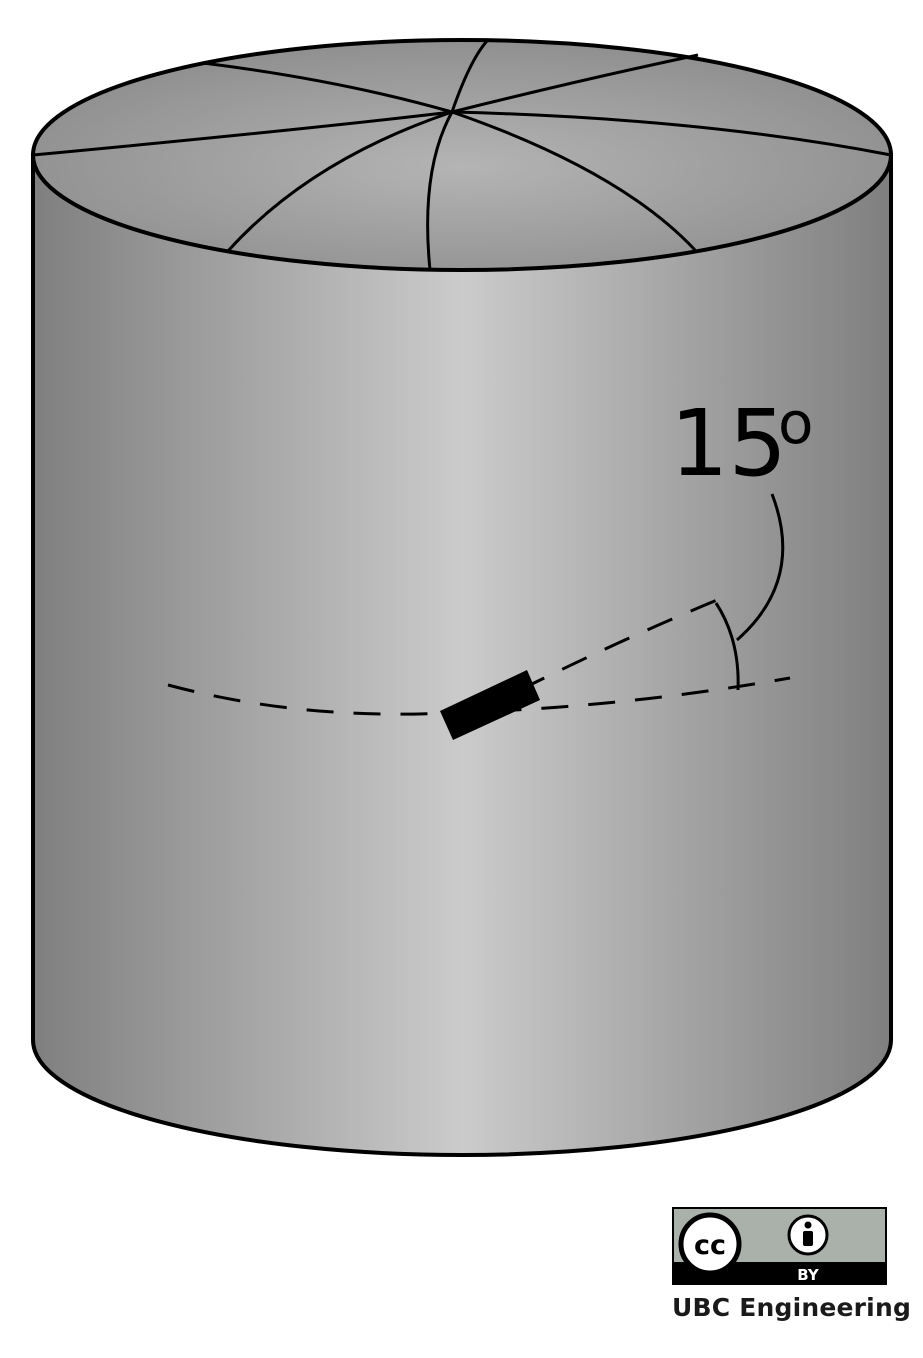 The height and width of the screenshot is (1358, 923). What do you see at coordinates (760, 567) in the screenshot?
I see `angle-leader-line` at bounding box center [760, 567].